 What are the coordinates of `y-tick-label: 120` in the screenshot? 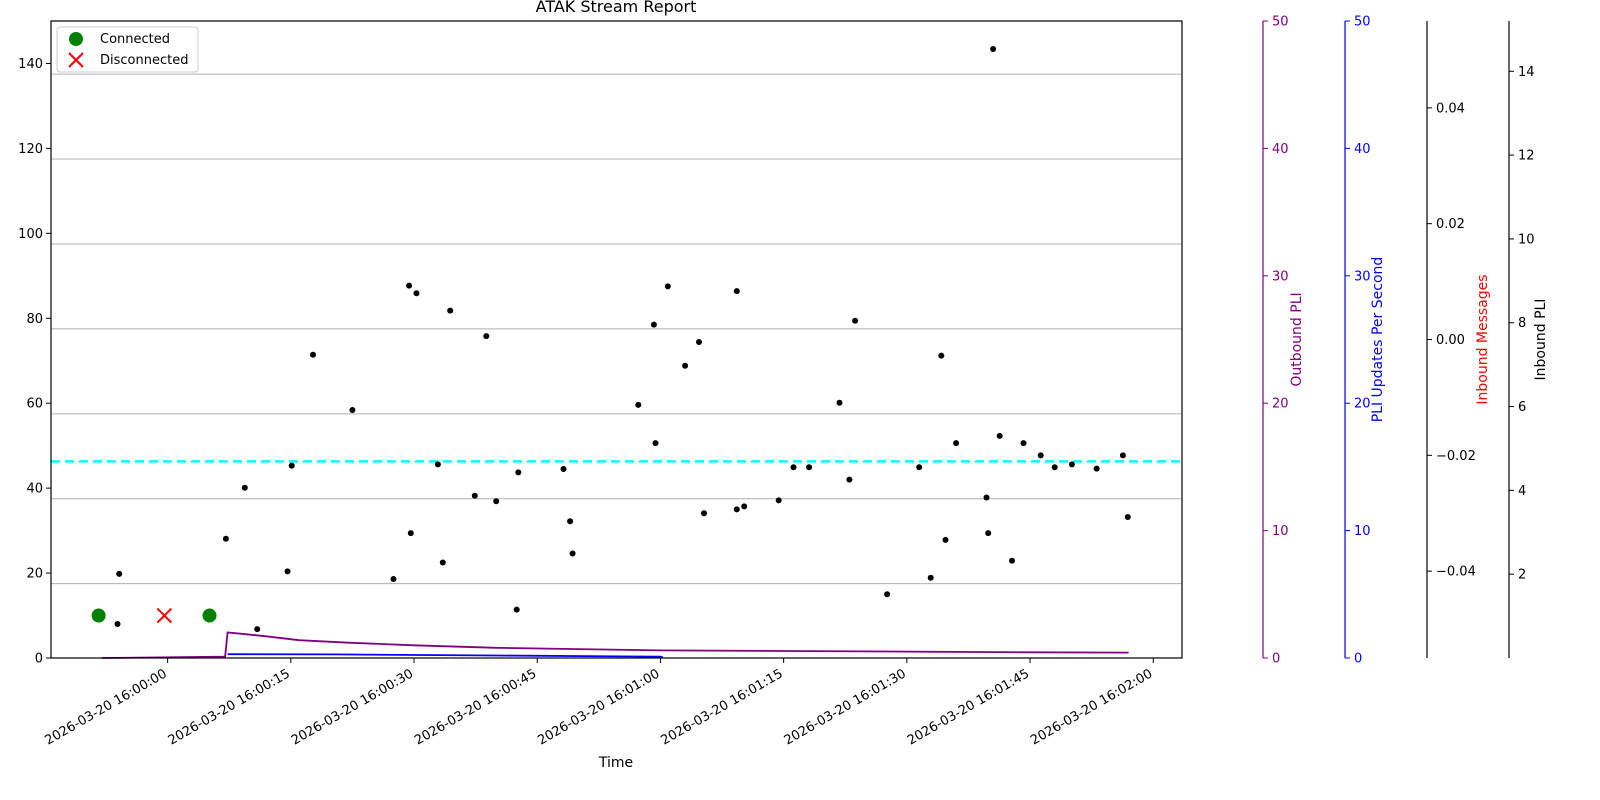 It's located at (30, 149).